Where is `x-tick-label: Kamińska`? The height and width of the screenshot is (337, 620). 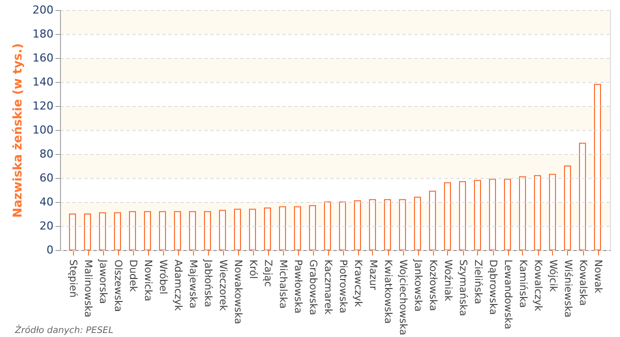 x-tick-label: Kamińska is located at coordinates (523, 284).